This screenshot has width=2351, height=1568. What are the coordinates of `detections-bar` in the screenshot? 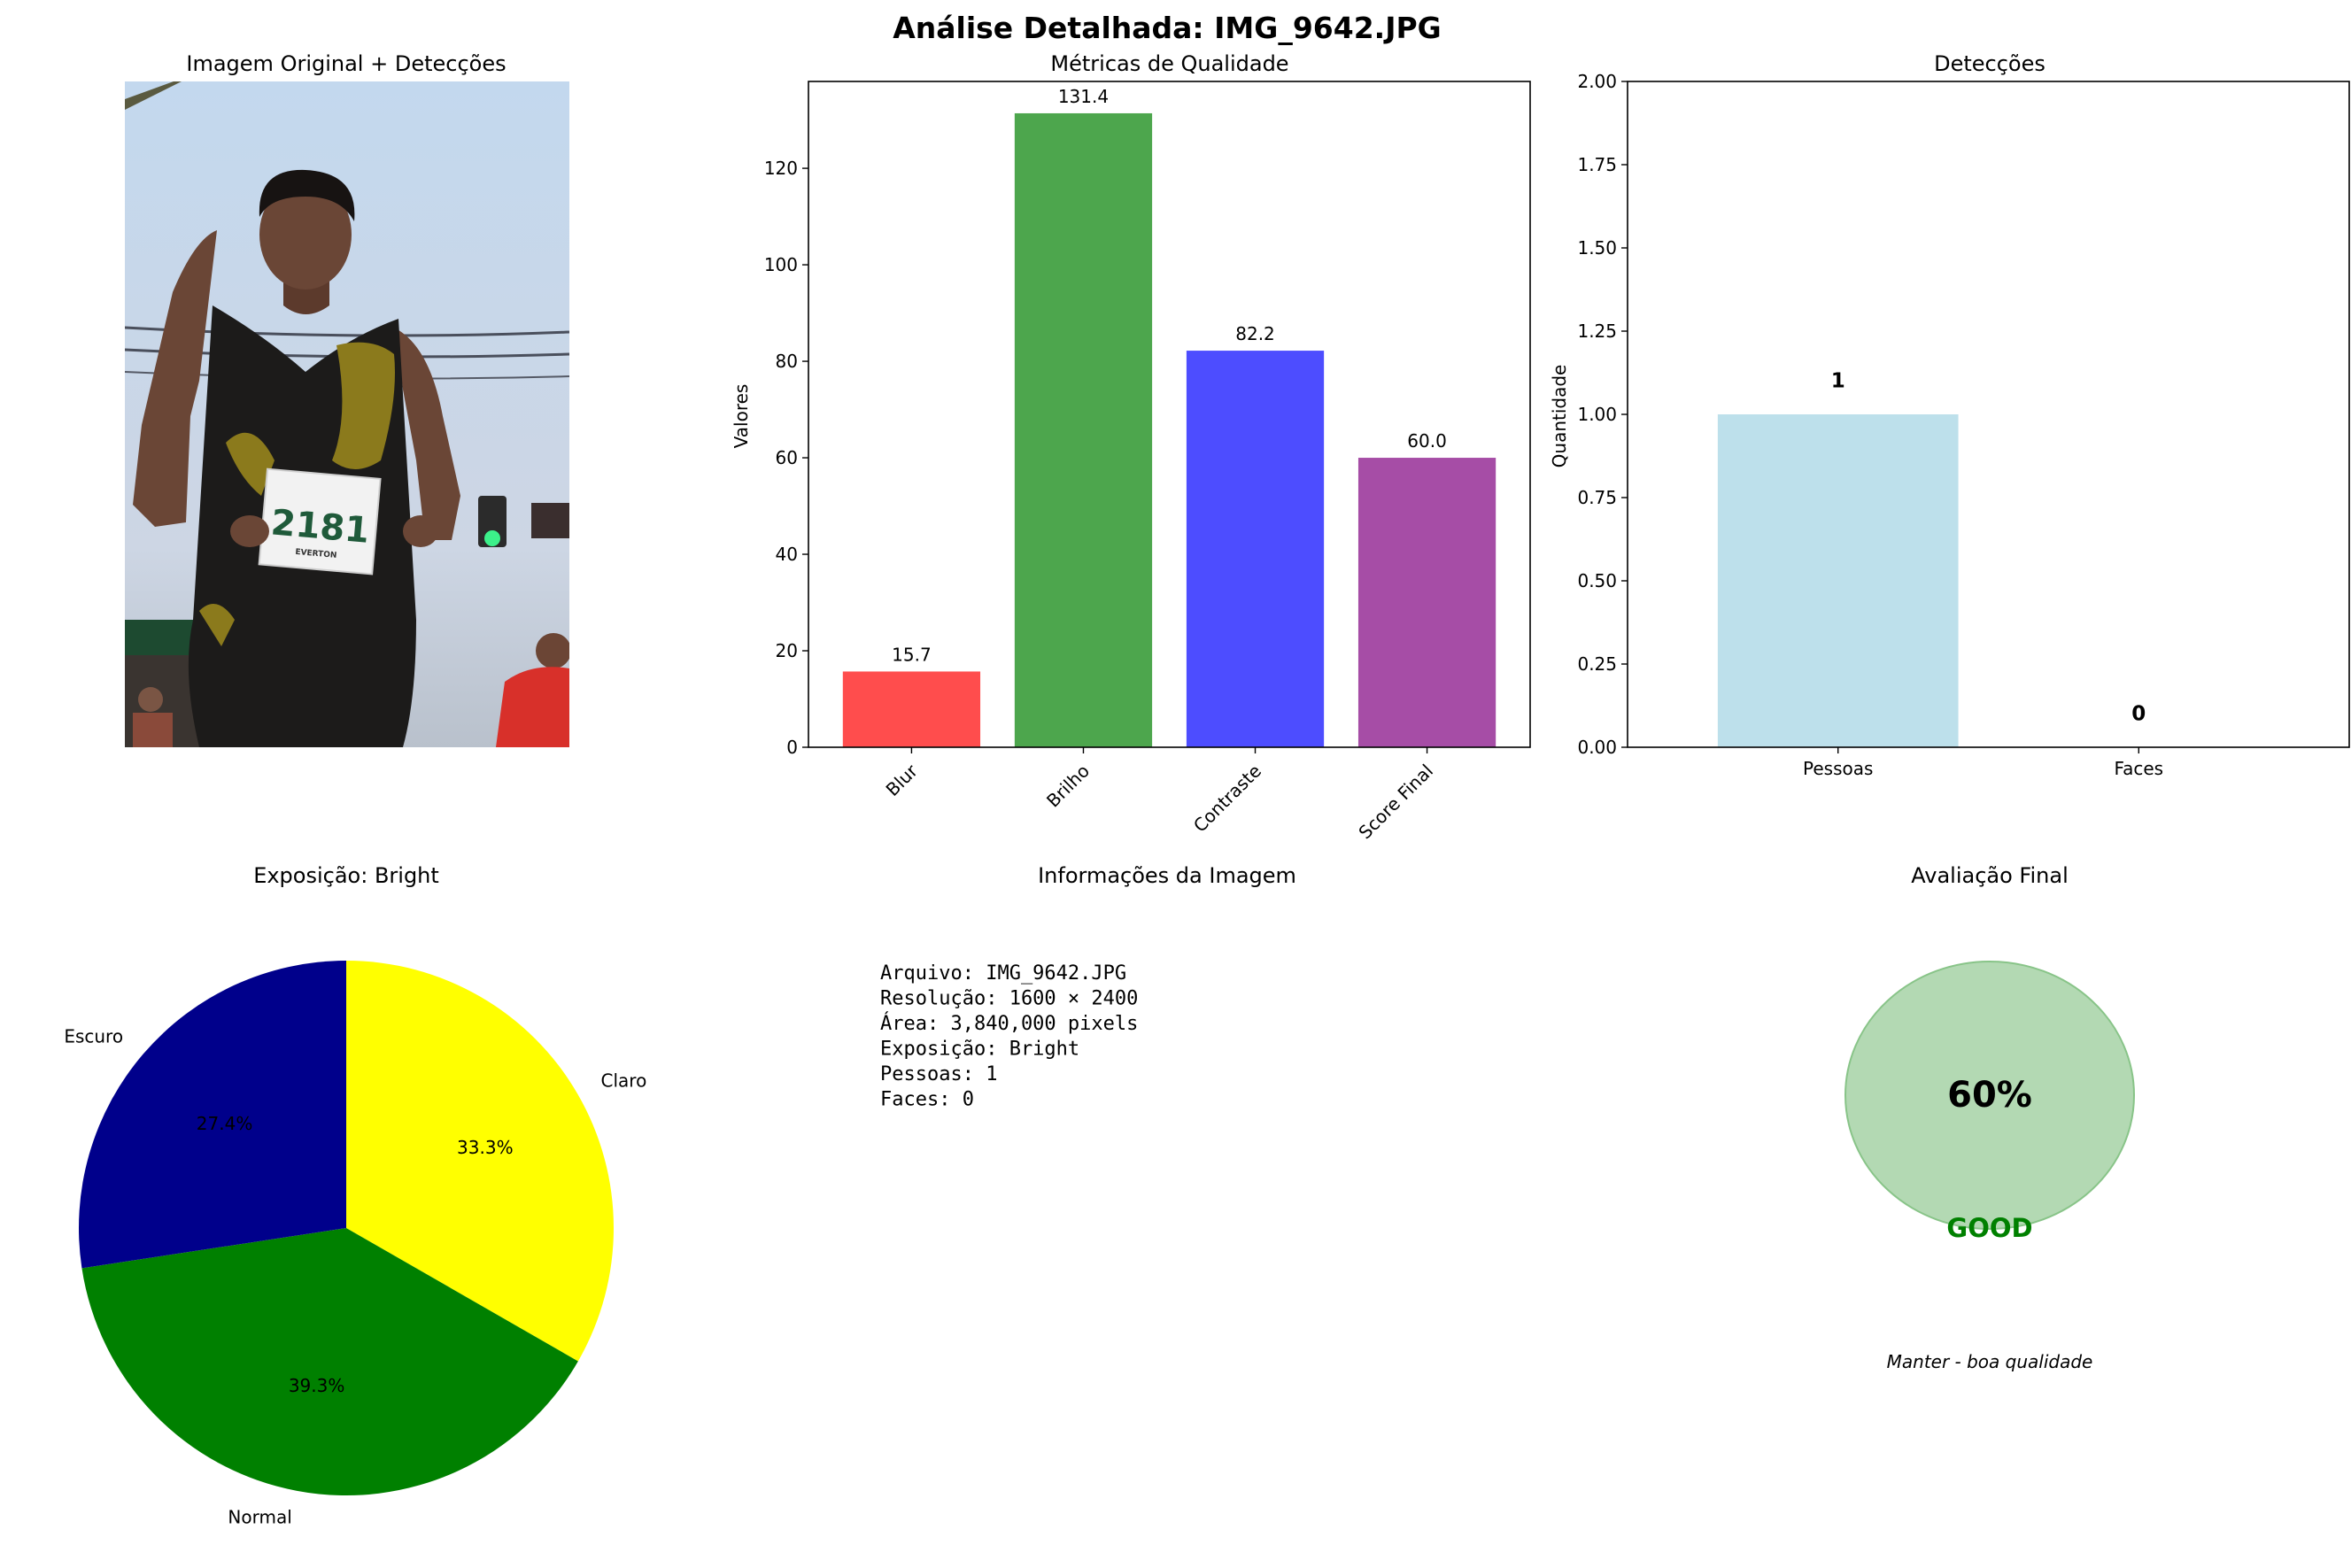 It's located at (1838, 580).